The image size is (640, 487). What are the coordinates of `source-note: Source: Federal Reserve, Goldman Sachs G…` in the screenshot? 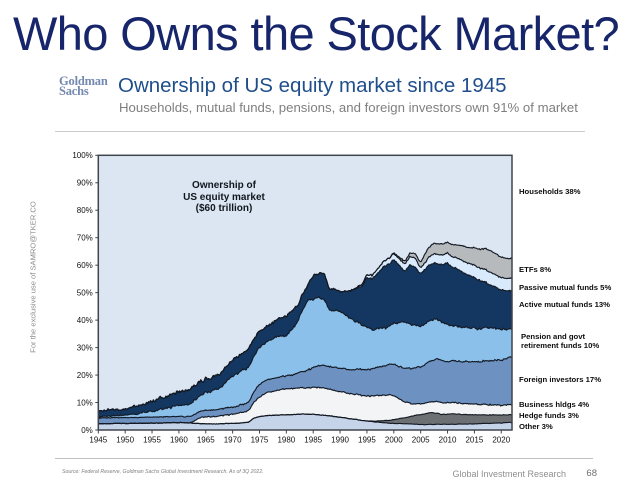 It's located at (163, 472).